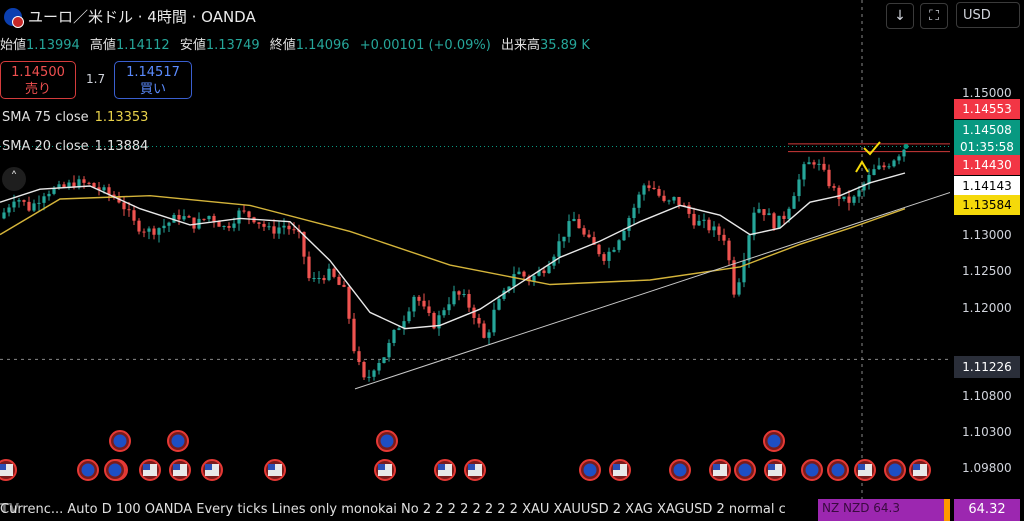 The image size is (1024, 521). I want to click on chevron-up-icon: ˄, so click(14, 178).